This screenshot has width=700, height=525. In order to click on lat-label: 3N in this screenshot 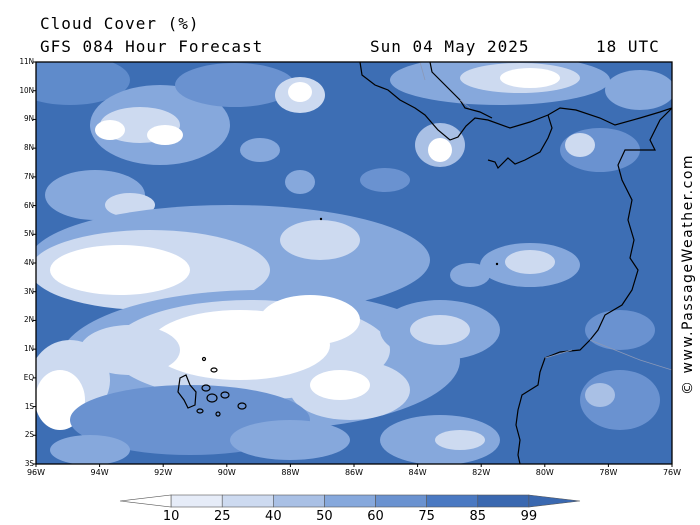, I will do `click(29, 291)`.